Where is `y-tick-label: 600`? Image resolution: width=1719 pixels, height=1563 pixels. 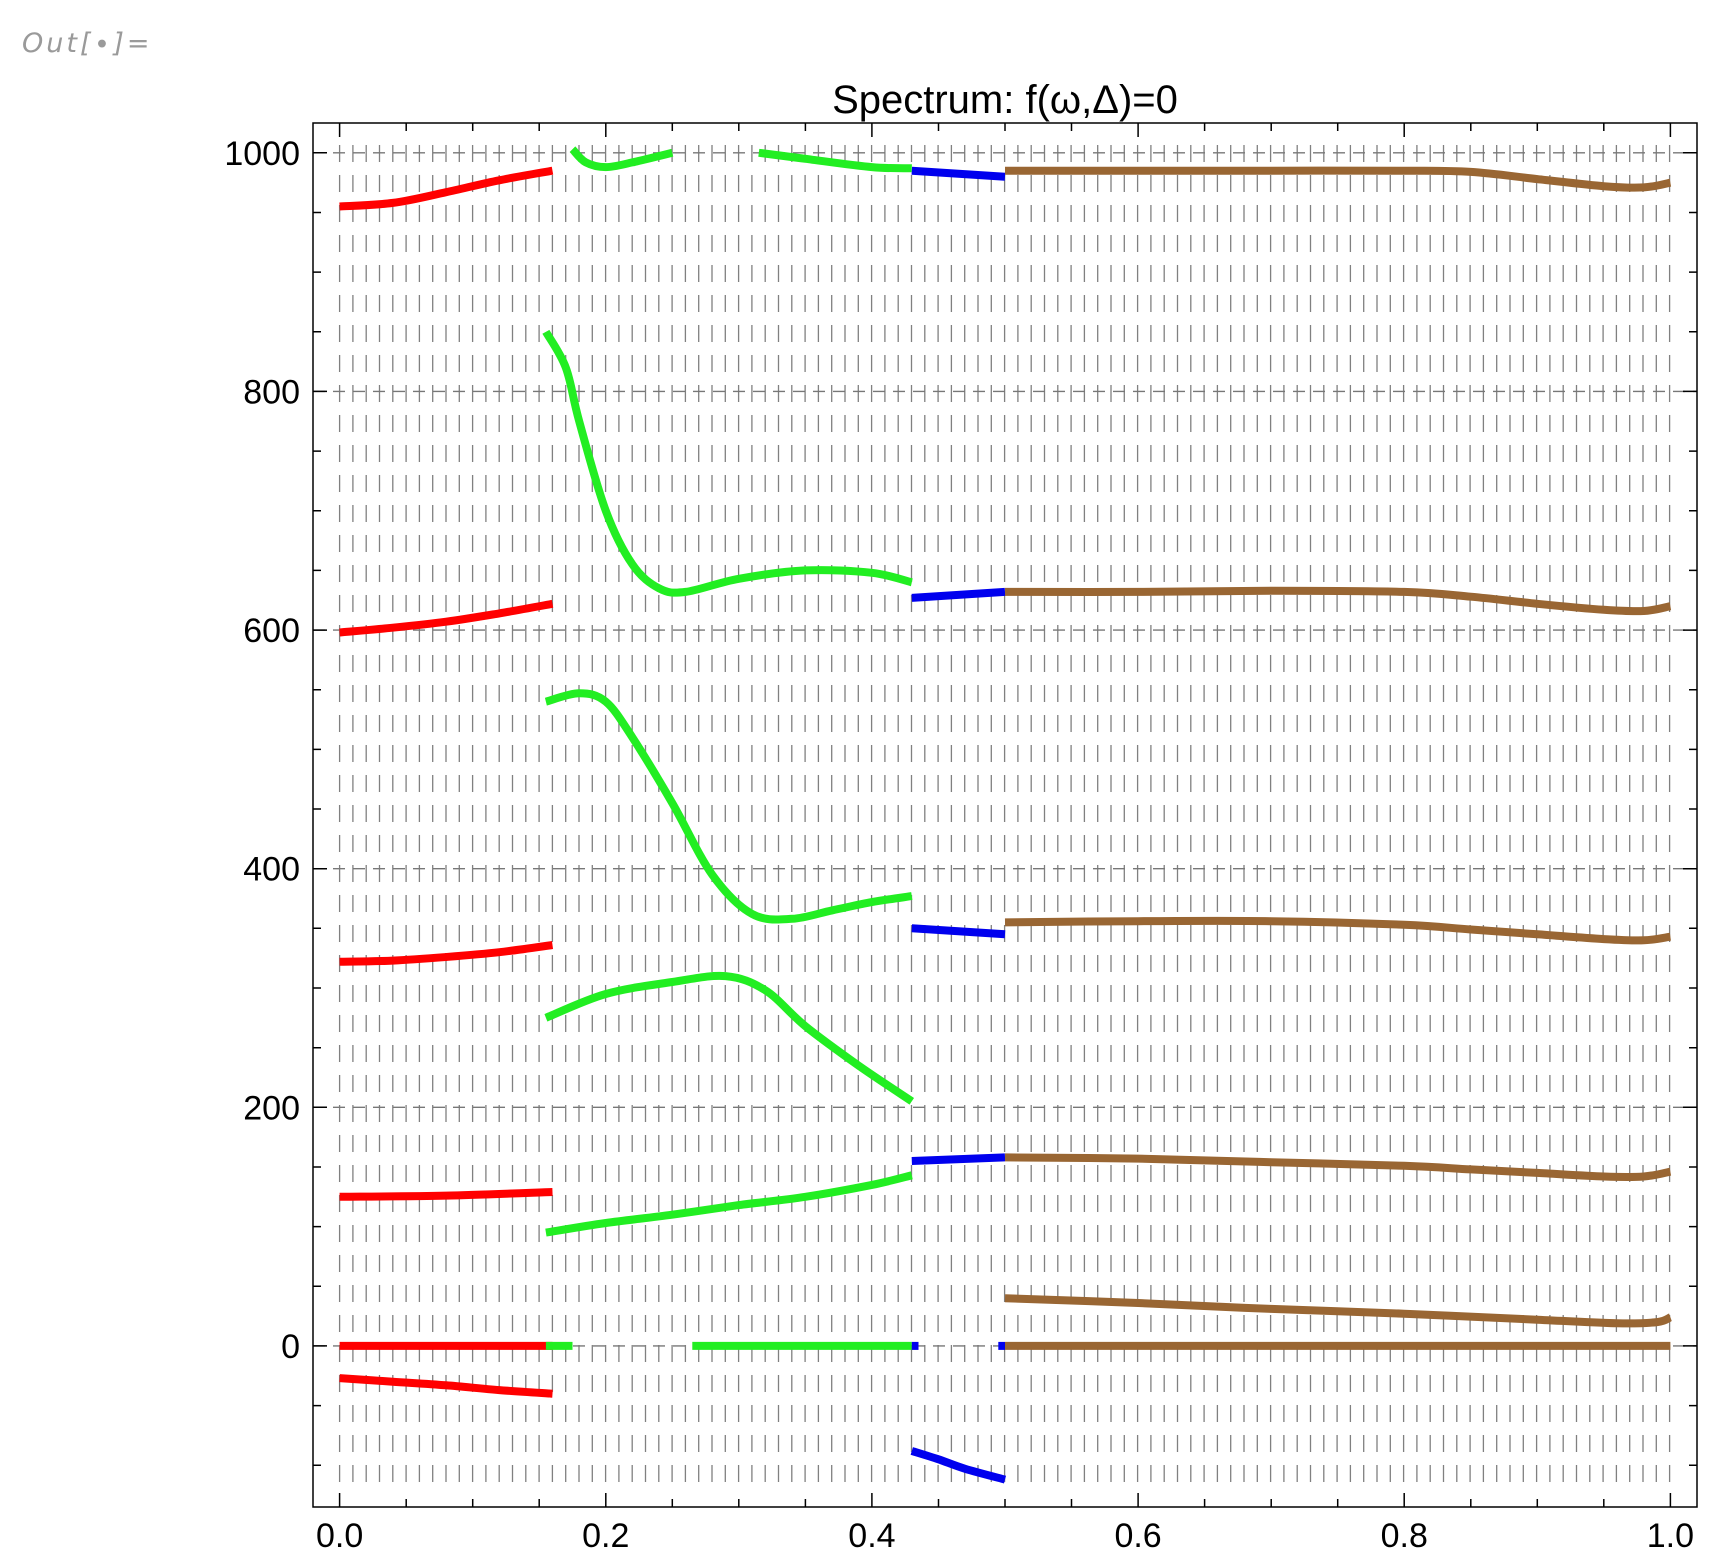 y-tick-label: 600 is located at coordinates (271, 631).